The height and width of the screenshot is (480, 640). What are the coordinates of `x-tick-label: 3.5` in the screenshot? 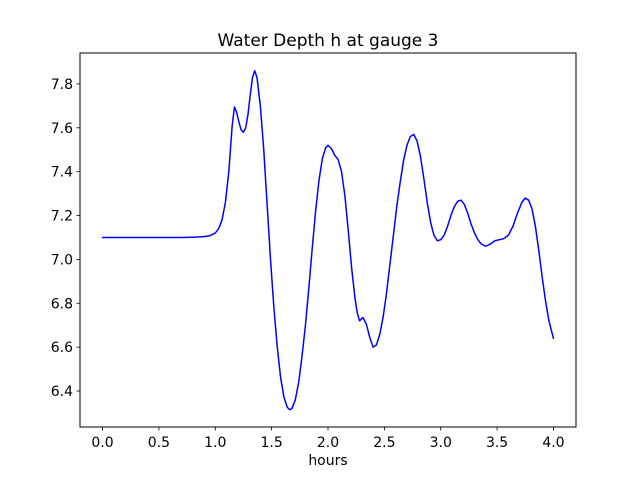 It's located at (497, 443).